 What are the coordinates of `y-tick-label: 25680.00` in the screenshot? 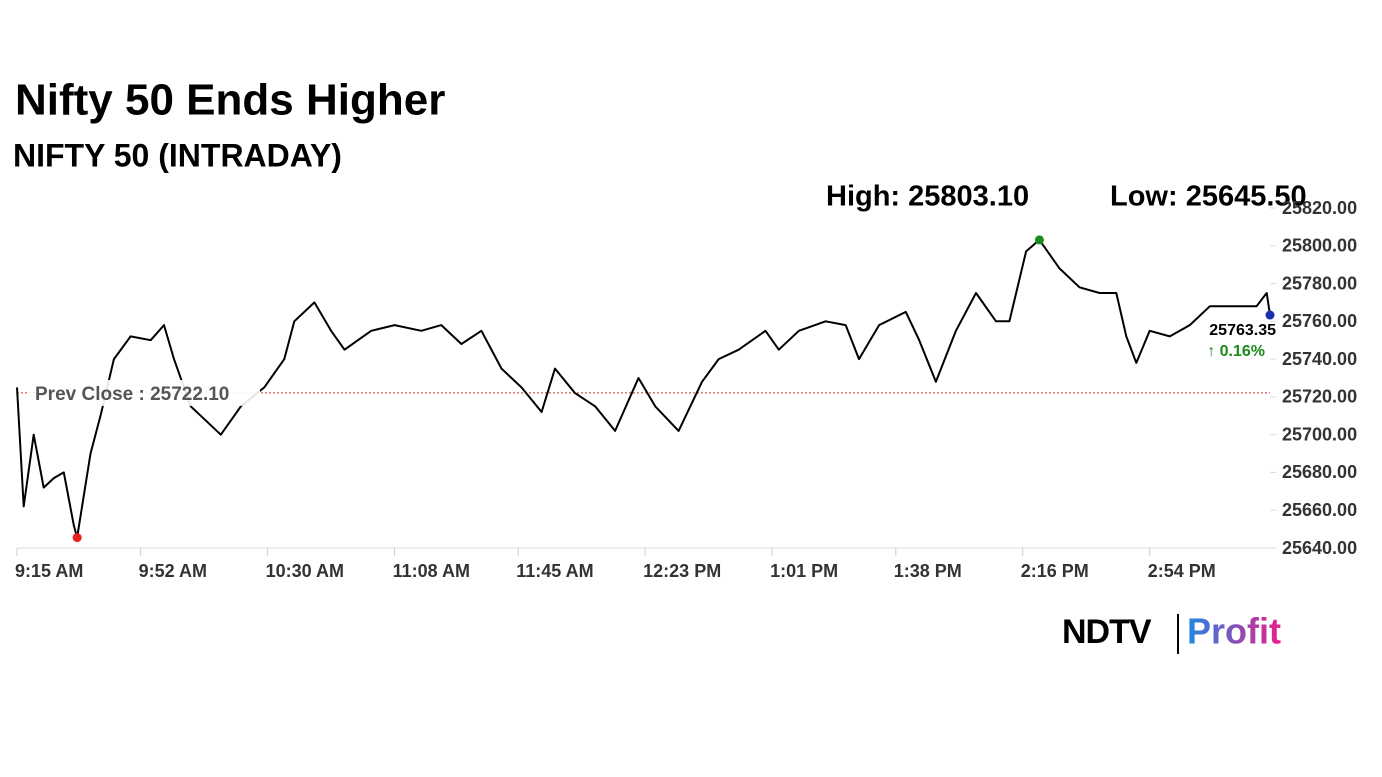 It's located at (1319, 472).